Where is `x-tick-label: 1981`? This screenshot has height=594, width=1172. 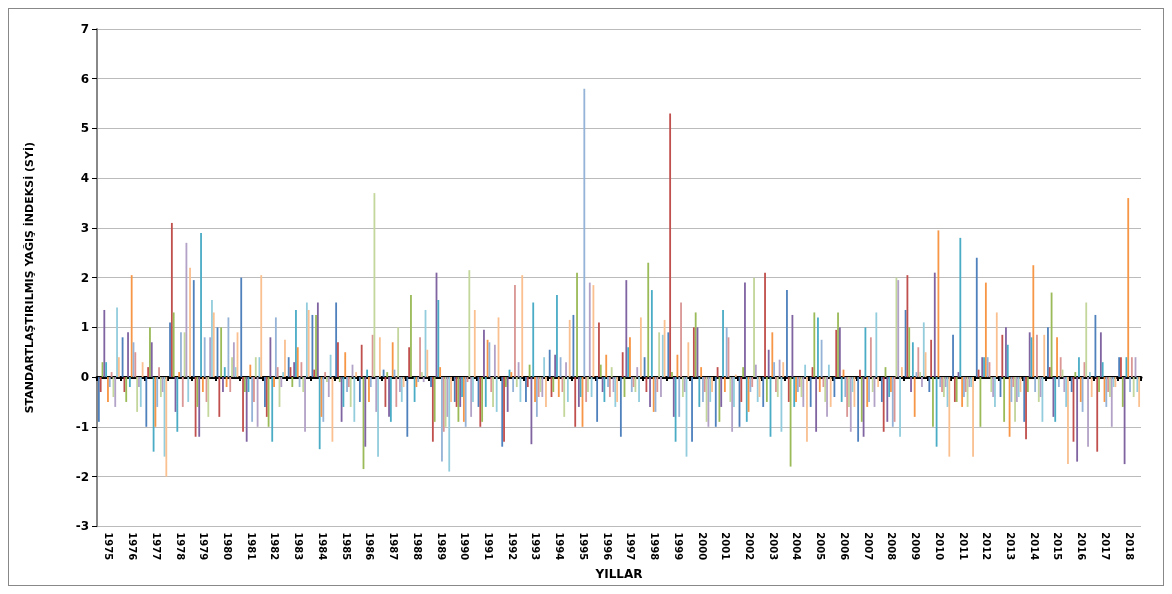
x-tick-label: 1981 is located at coordinates (251, 546).